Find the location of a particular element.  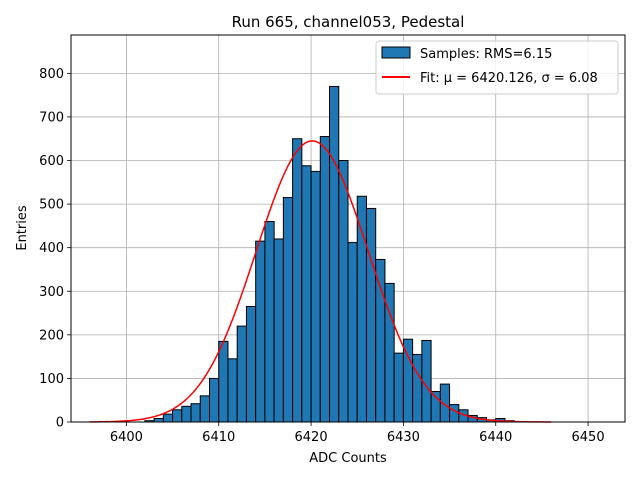

y-axis-label: Entries is located at coordinates (22, 228).